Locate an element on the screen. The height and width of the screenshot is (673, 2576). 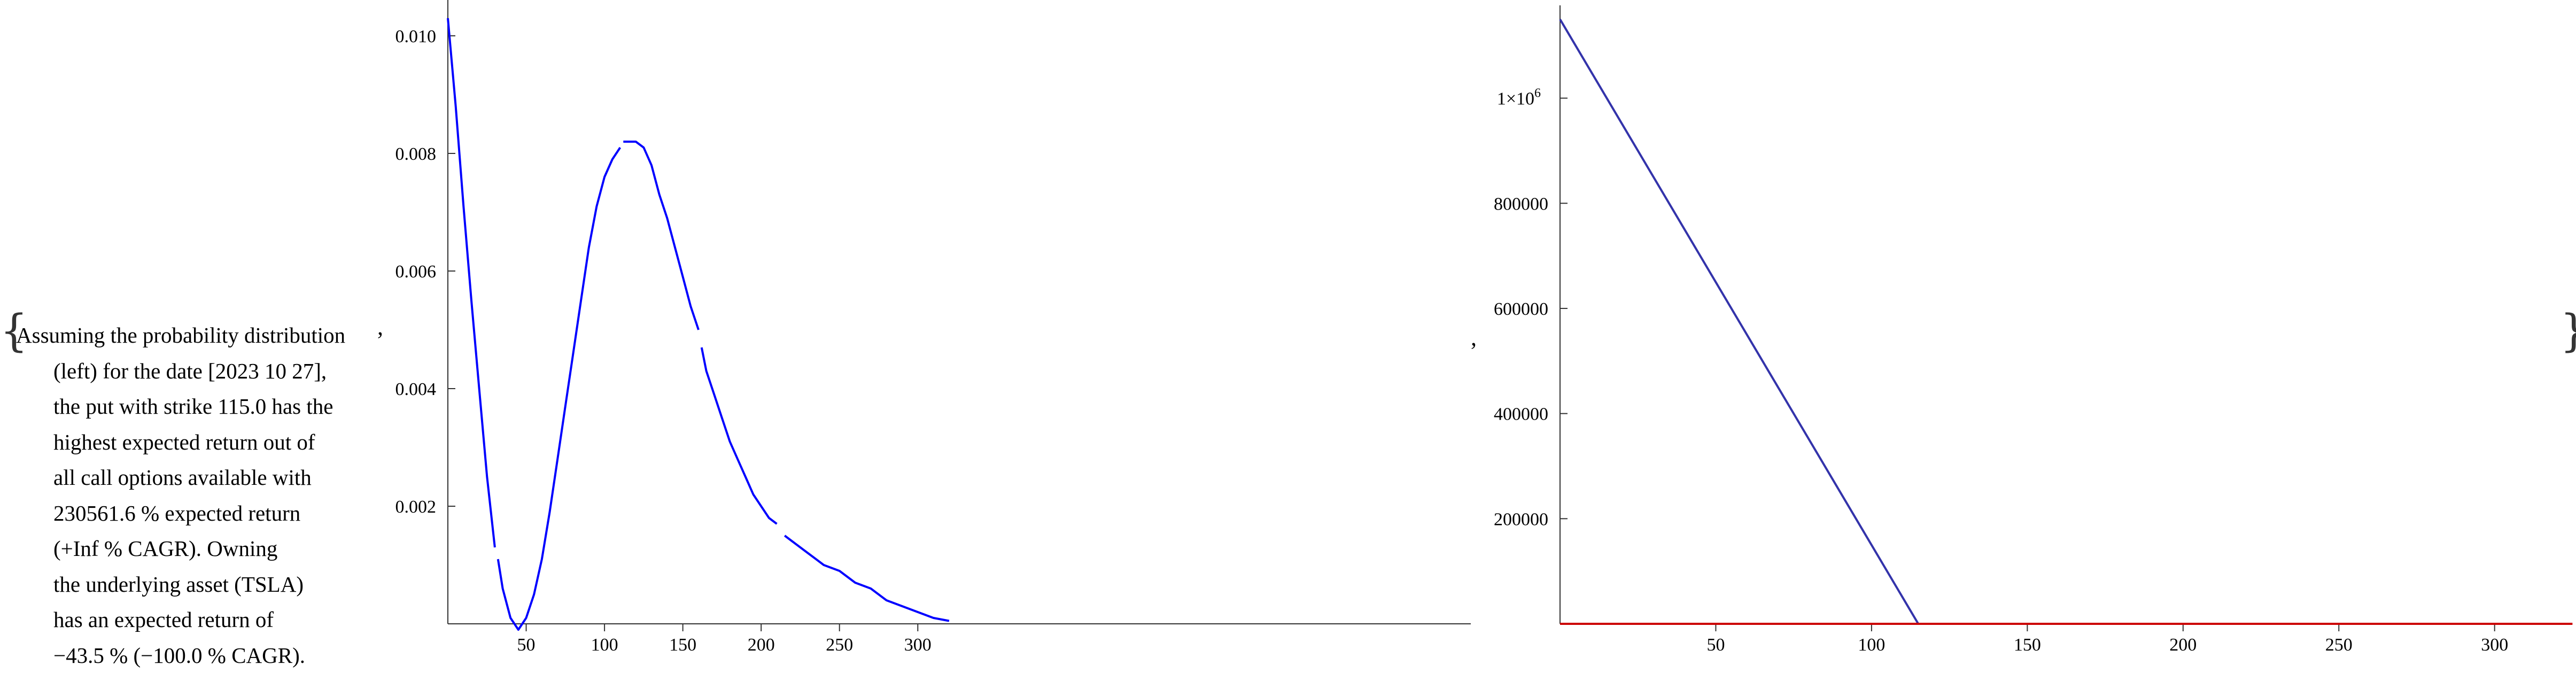
y-tick-label: 600000 is located at coordinates (1521, 309).